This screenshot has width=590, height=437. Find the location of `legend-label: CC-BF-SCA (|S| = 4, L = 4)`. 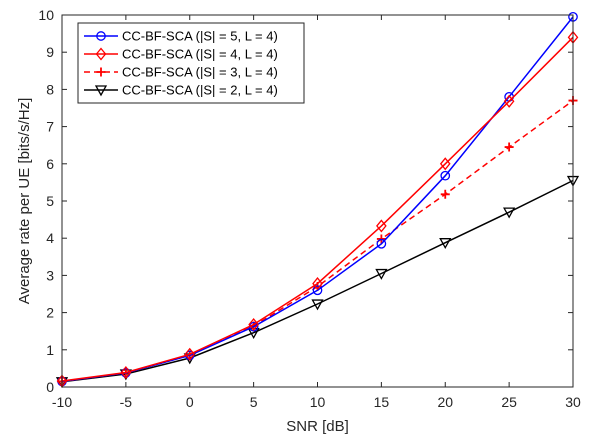

legend-label: CC-BF-SCA (|S| = 4, L = 4) is located at coordinates (200, 54).